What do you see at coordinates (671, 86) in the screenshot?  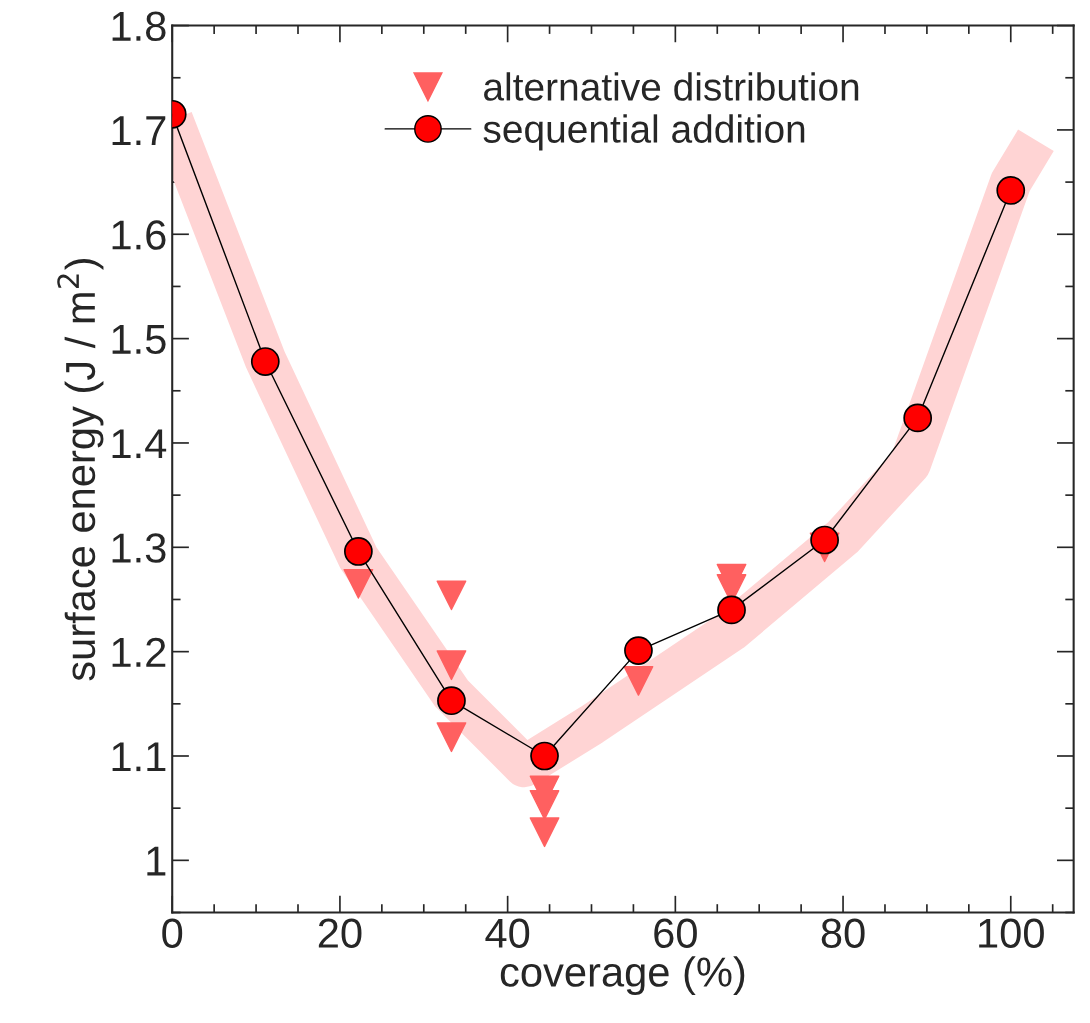 I see `legend-label: alternative distribution` at bounding box center [671, 86].